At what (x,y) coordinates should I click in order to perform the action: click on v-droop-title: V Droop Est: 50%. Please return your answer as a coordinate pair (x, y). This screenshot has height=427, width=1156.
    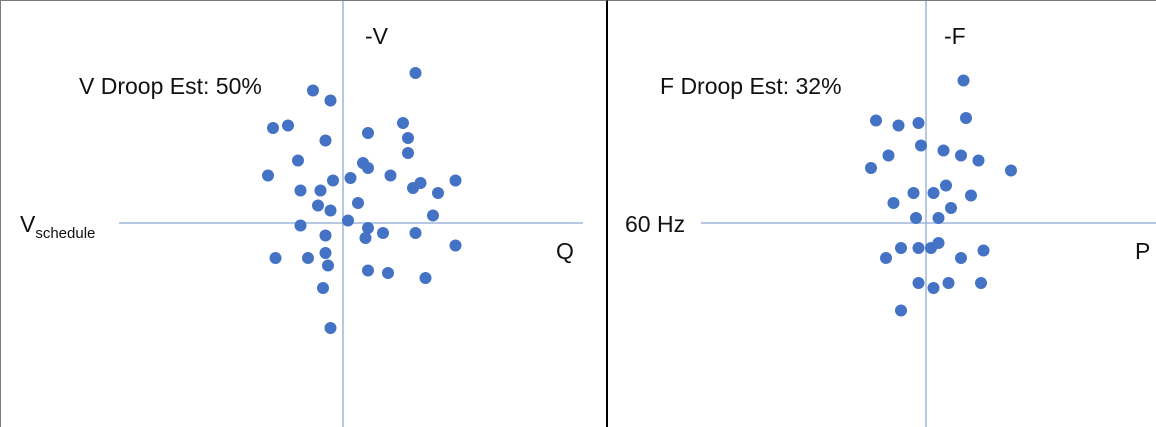
    Looking at the image, I should click on (170, 86).